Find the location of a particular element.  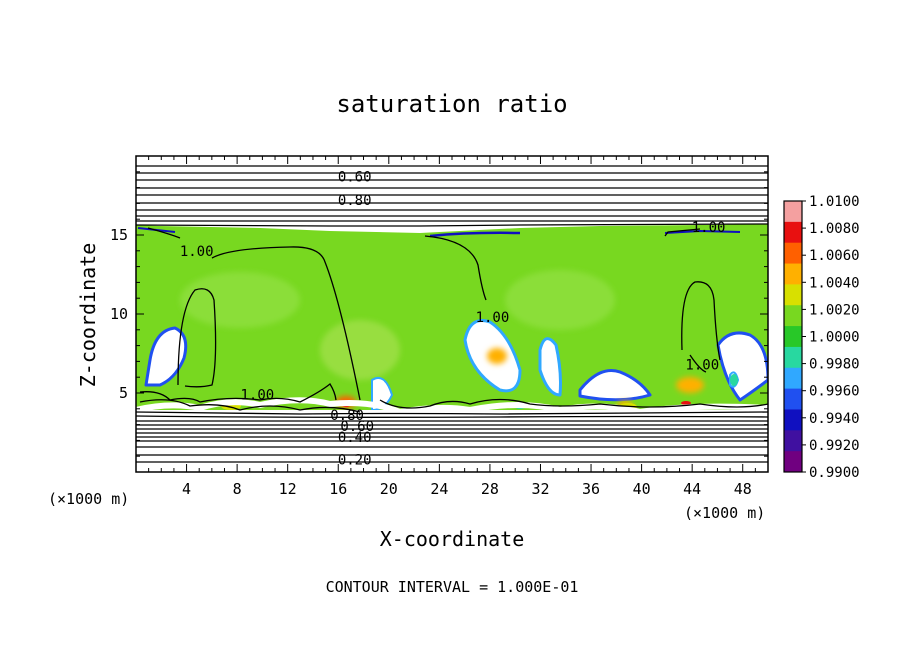

x-axis-label: X-coordinate is located at coordinates (452, 539).